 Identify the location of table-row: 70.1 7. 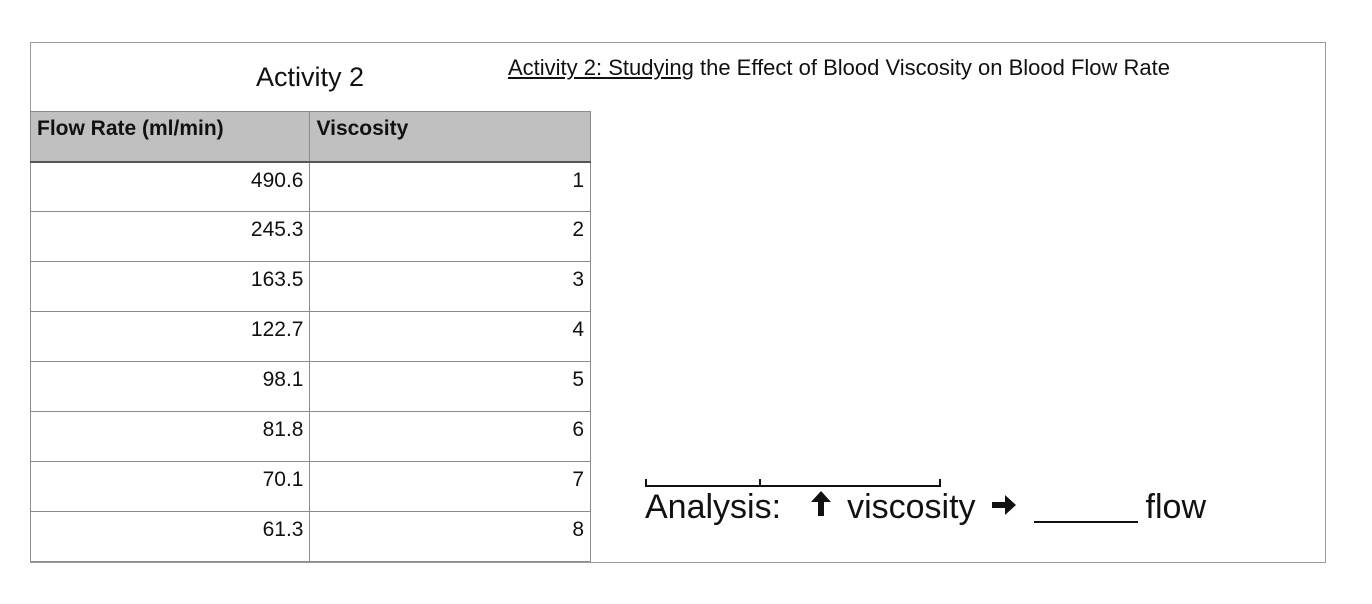
(310, 486).